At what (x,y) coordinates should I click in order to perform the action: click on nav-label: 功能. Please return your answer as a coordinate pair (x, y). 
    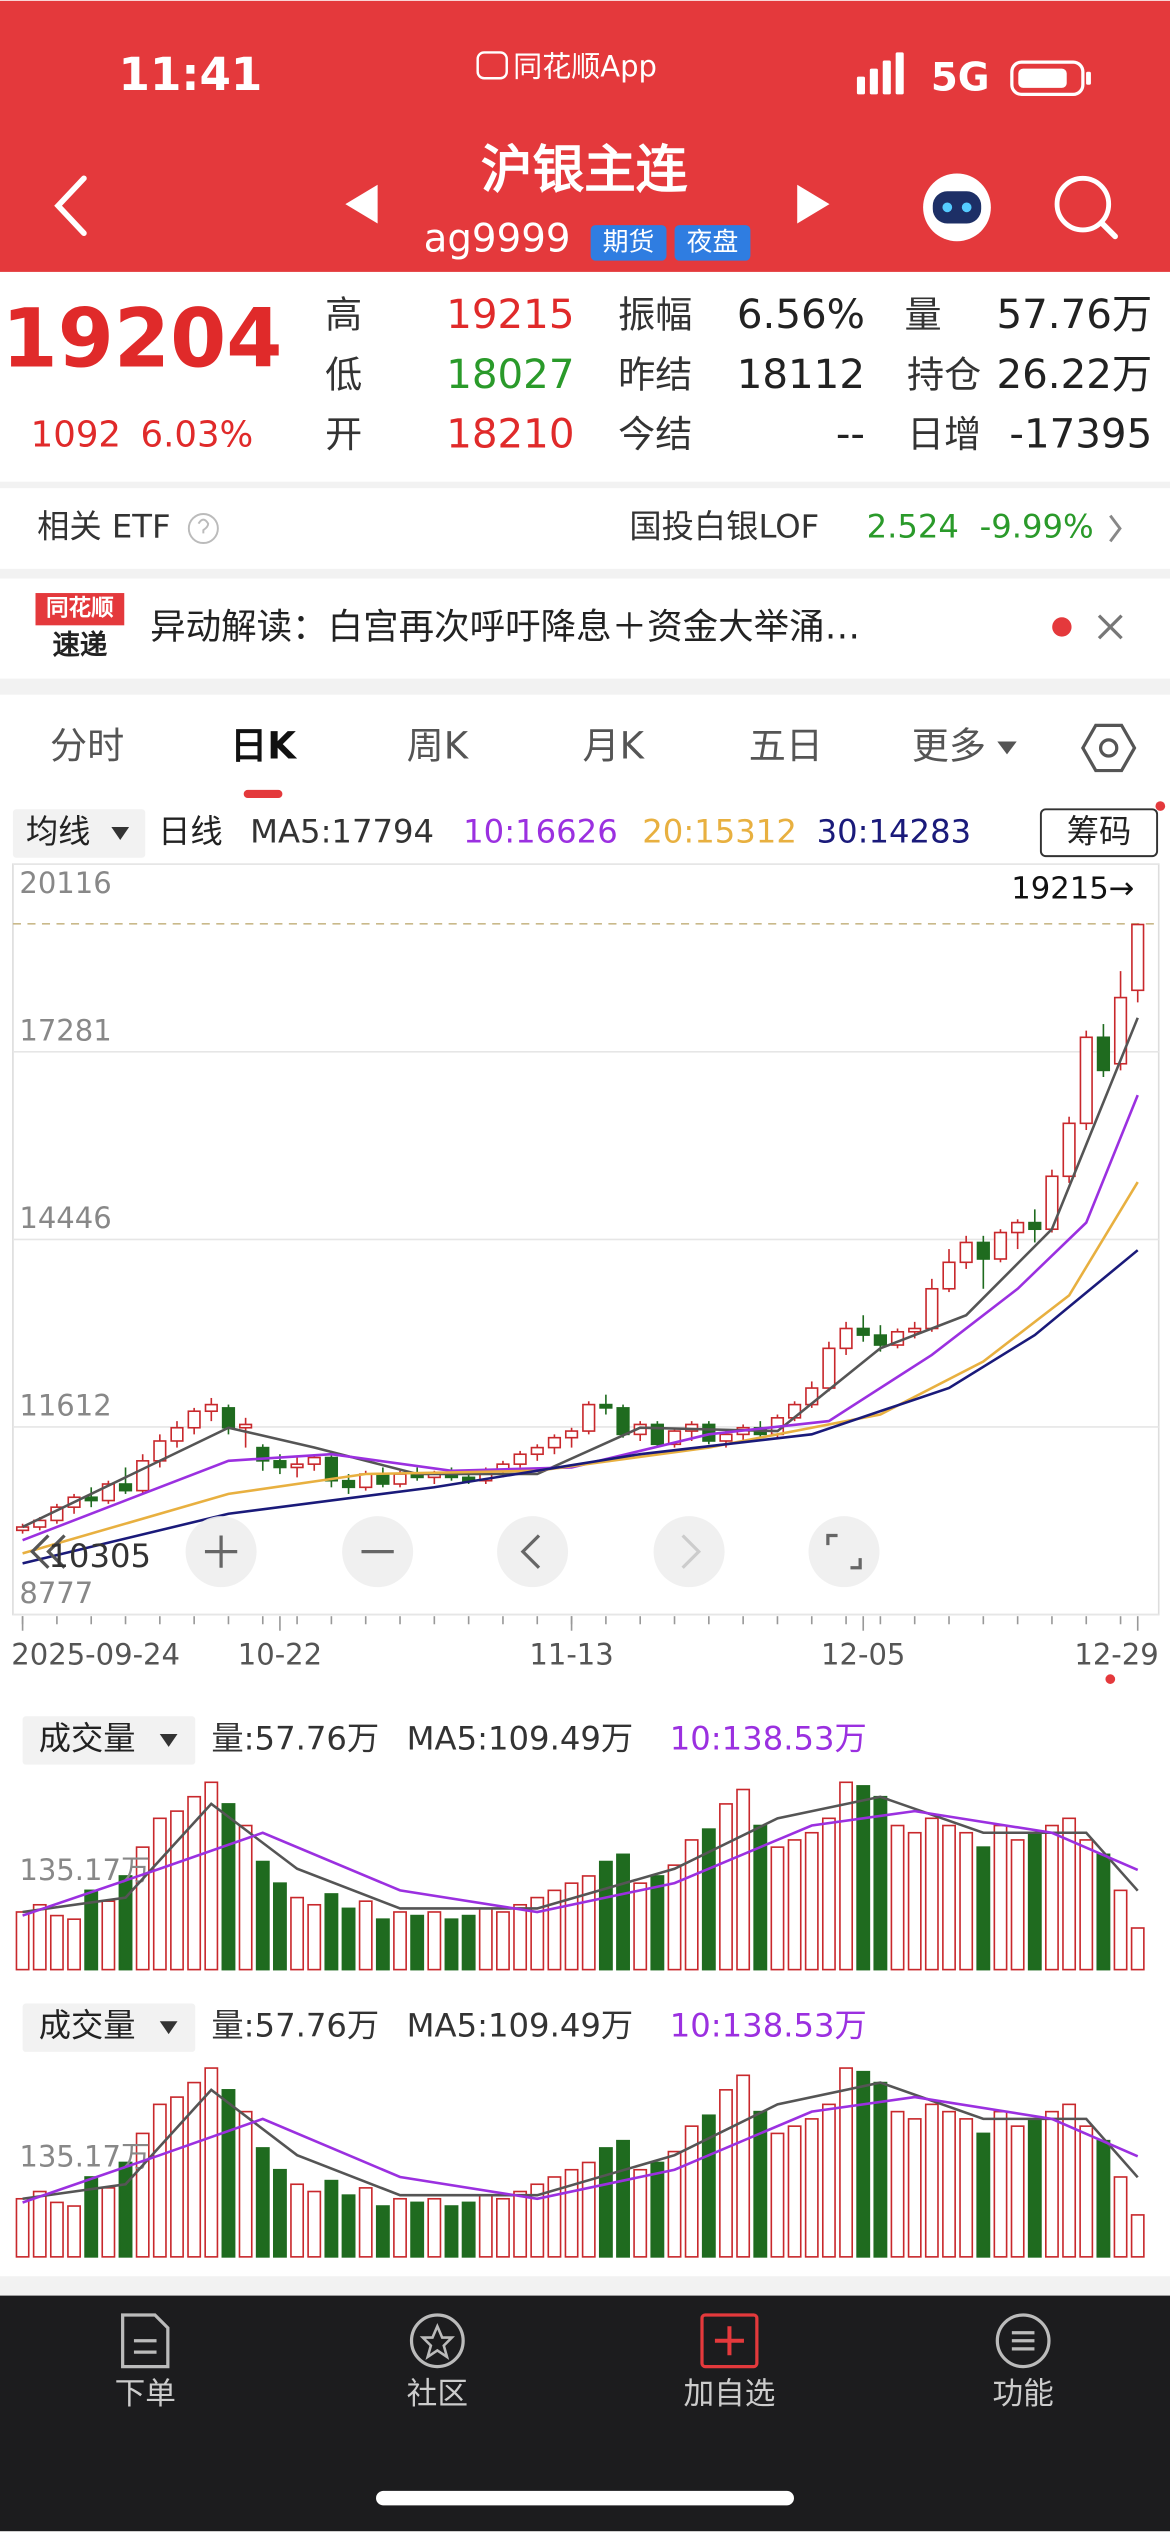
    Looking at the image, I should click on (1022, 2394).